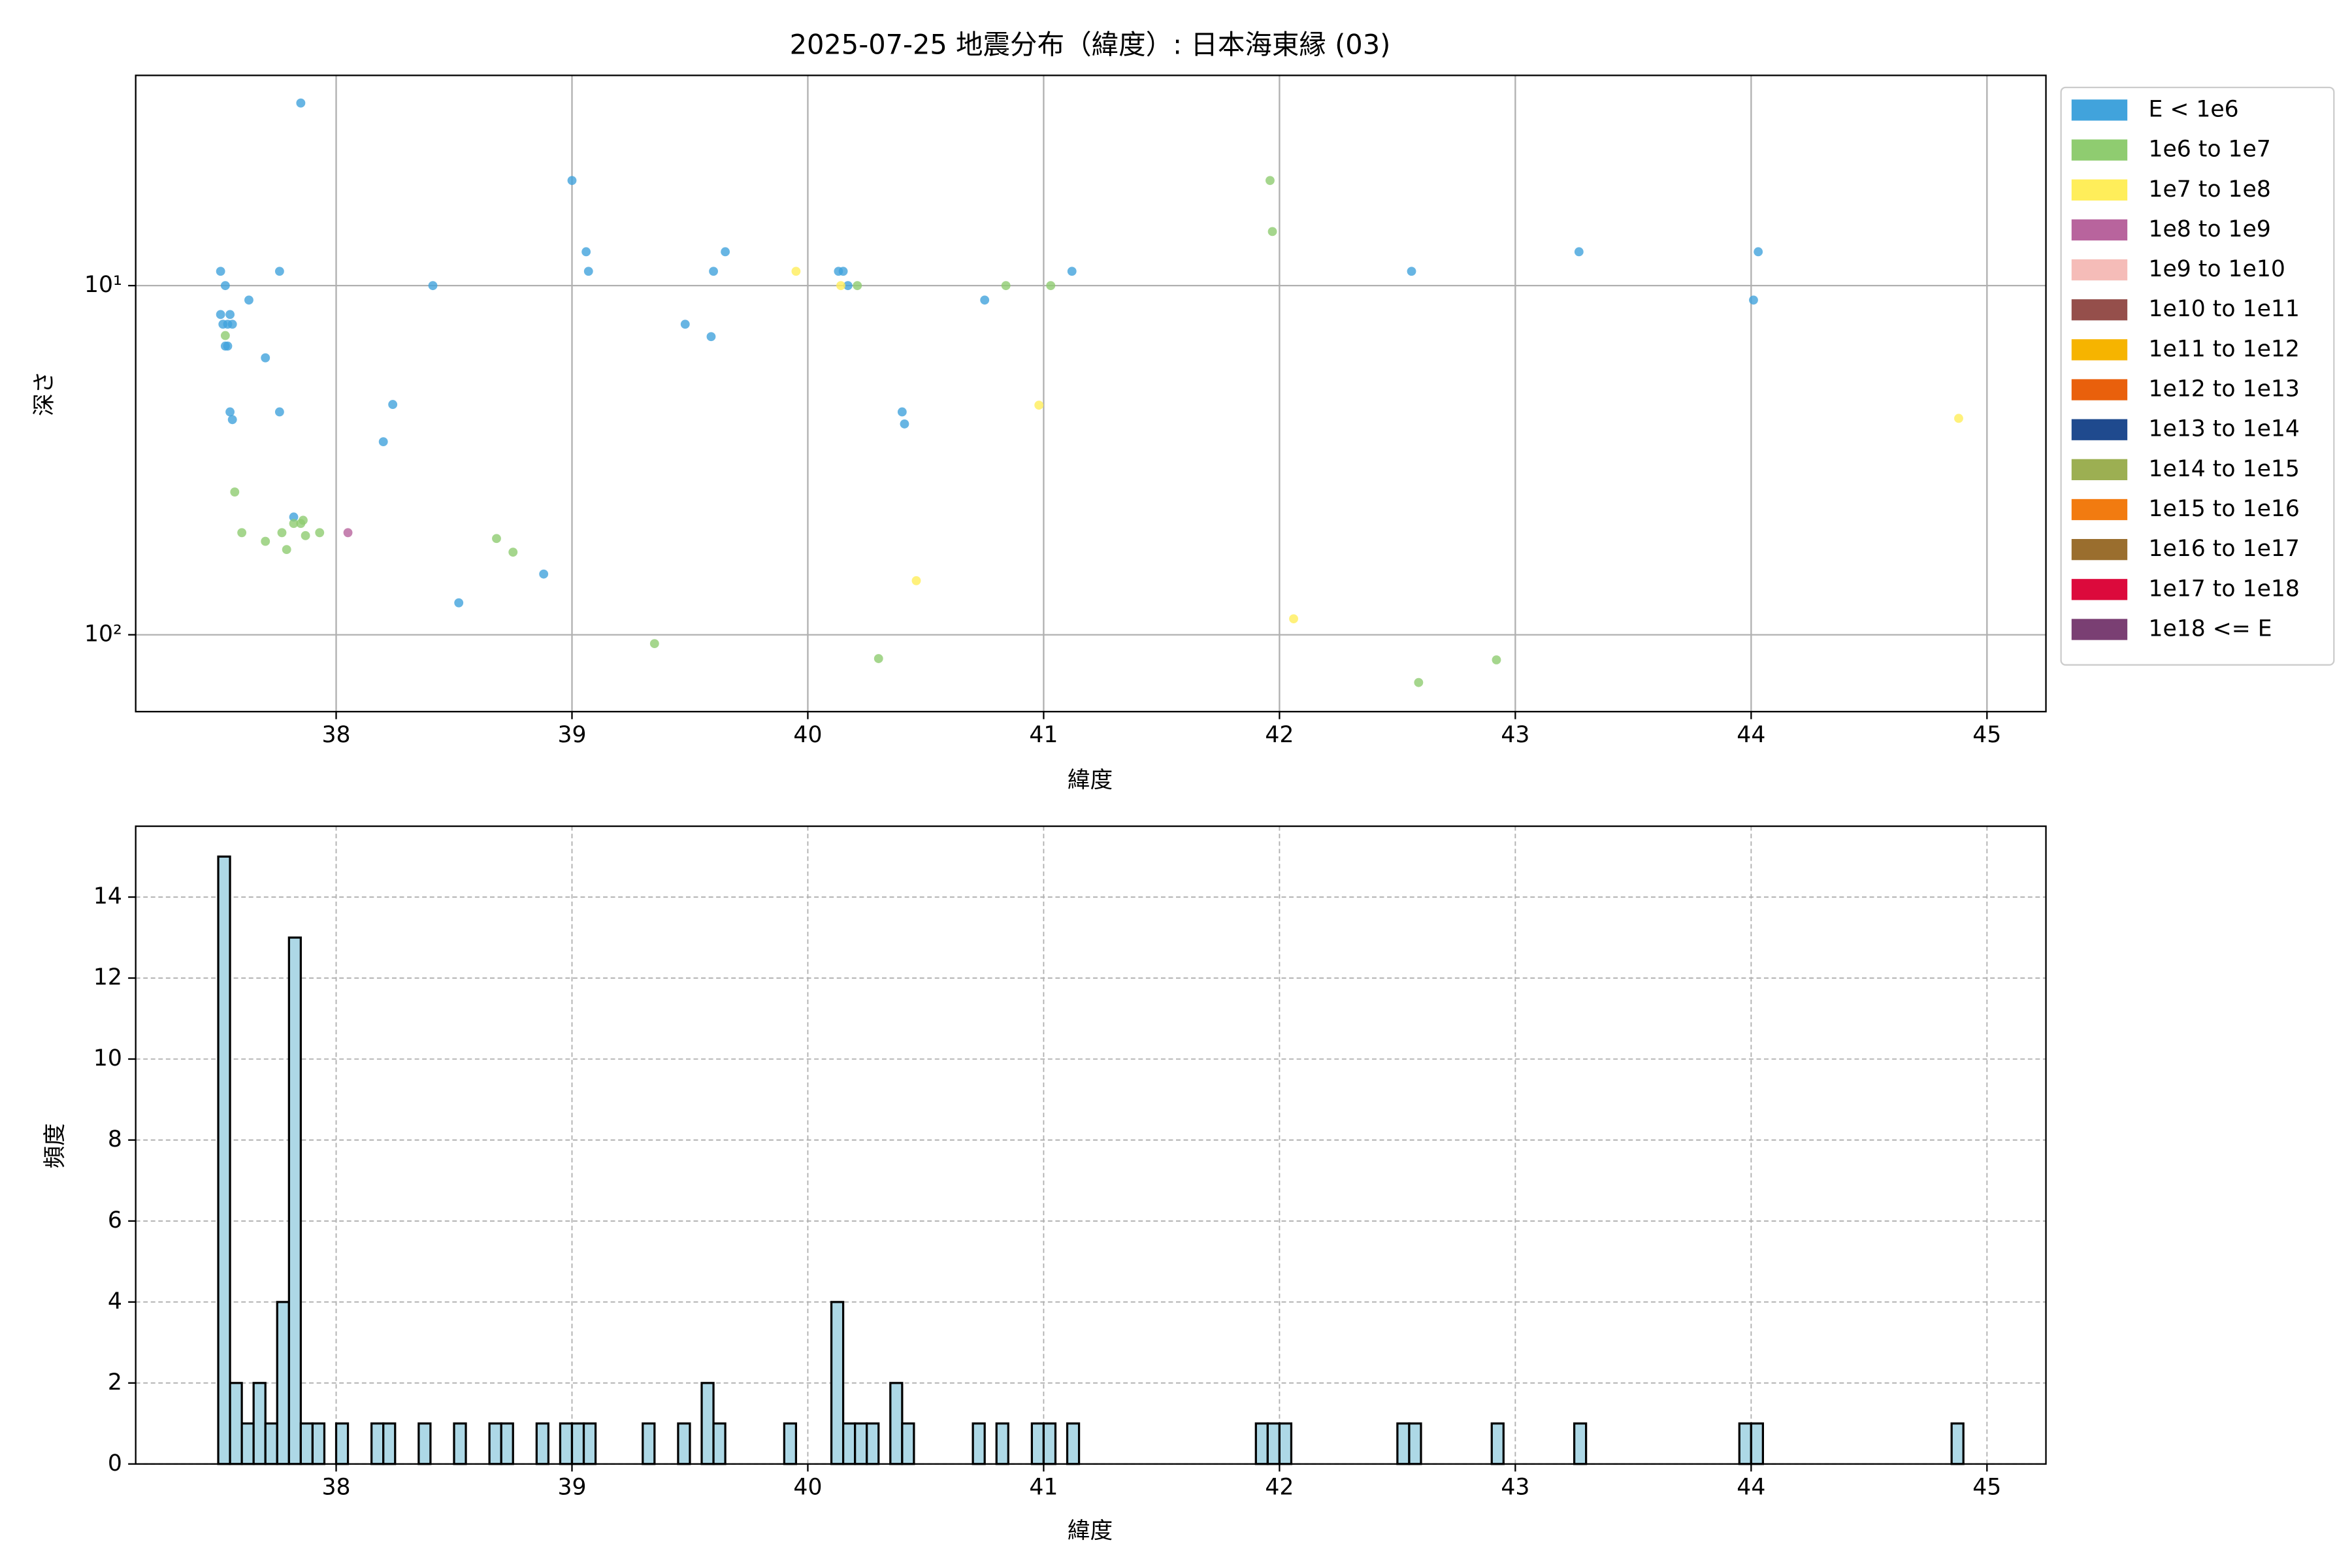  I want to click on chart-title: 2025-07-25 地震分布（緯度）: 日本海東縁 (03), so click(1090, 45).